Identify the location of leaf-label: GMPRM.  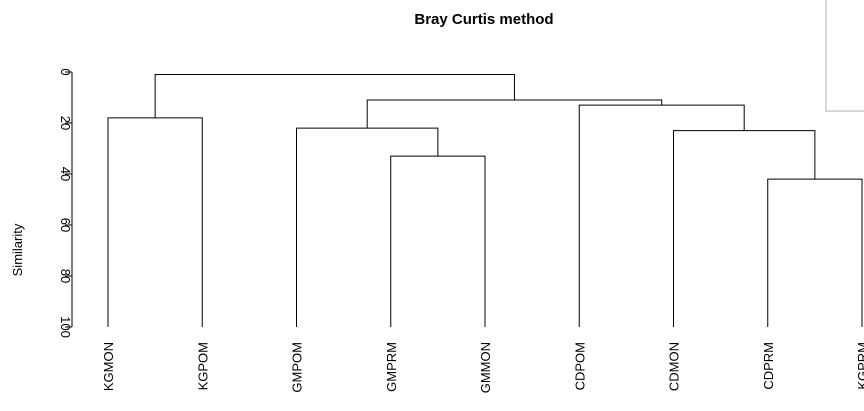
(391, 367).